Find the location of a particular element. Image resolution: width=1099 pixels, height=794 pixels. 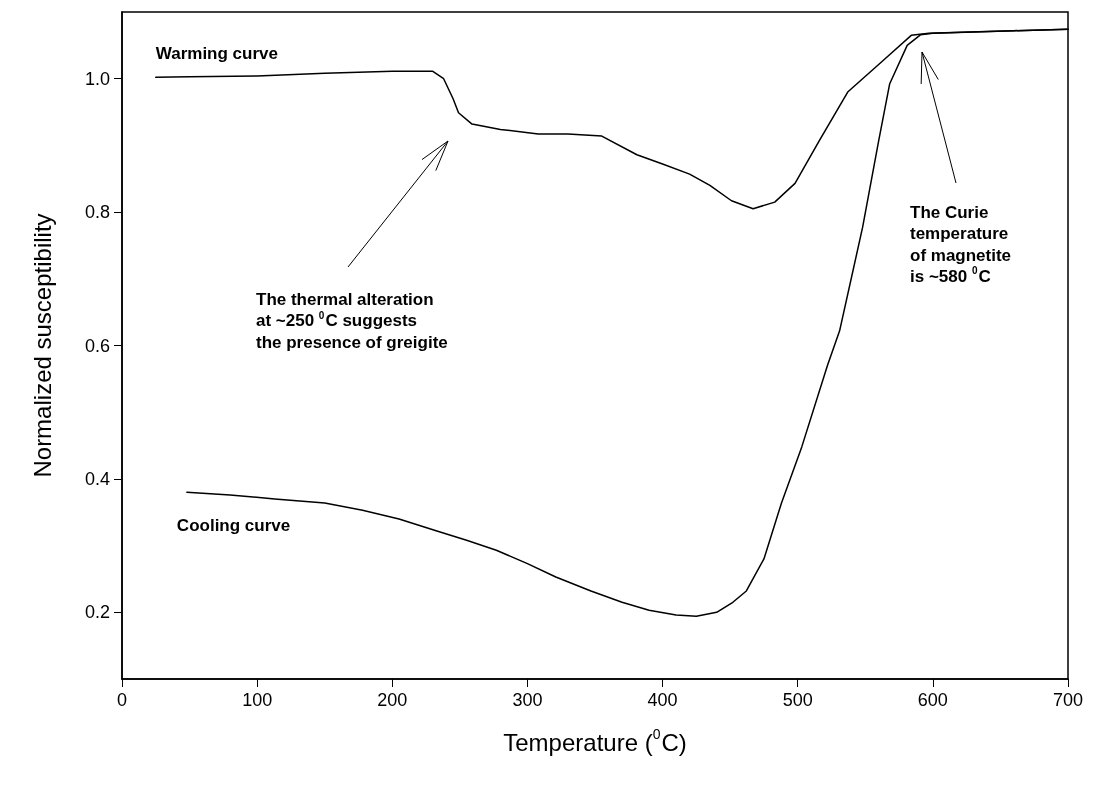

y-axis-title: Normalized susceptibility is located at coordinates (42, 345).